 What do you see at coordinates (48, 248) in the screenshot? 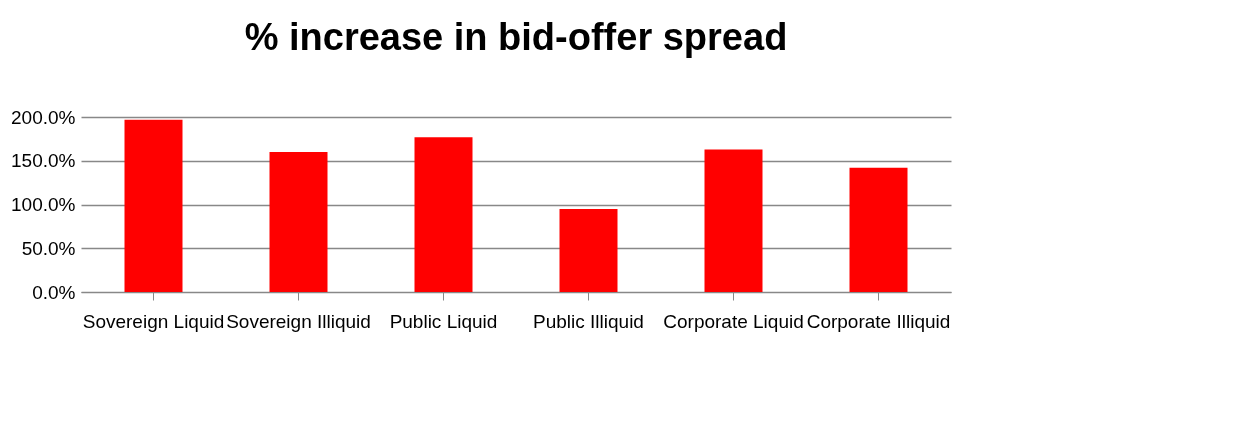
I see `y-tick-label: 50.0%` at bounding box center [48, 248].